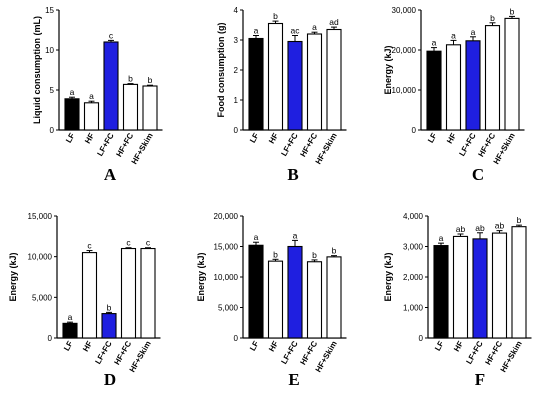 The height and width of the screenshot is (405, 550). I want to click on y-tick-label: 1,000, so click(413, 308).